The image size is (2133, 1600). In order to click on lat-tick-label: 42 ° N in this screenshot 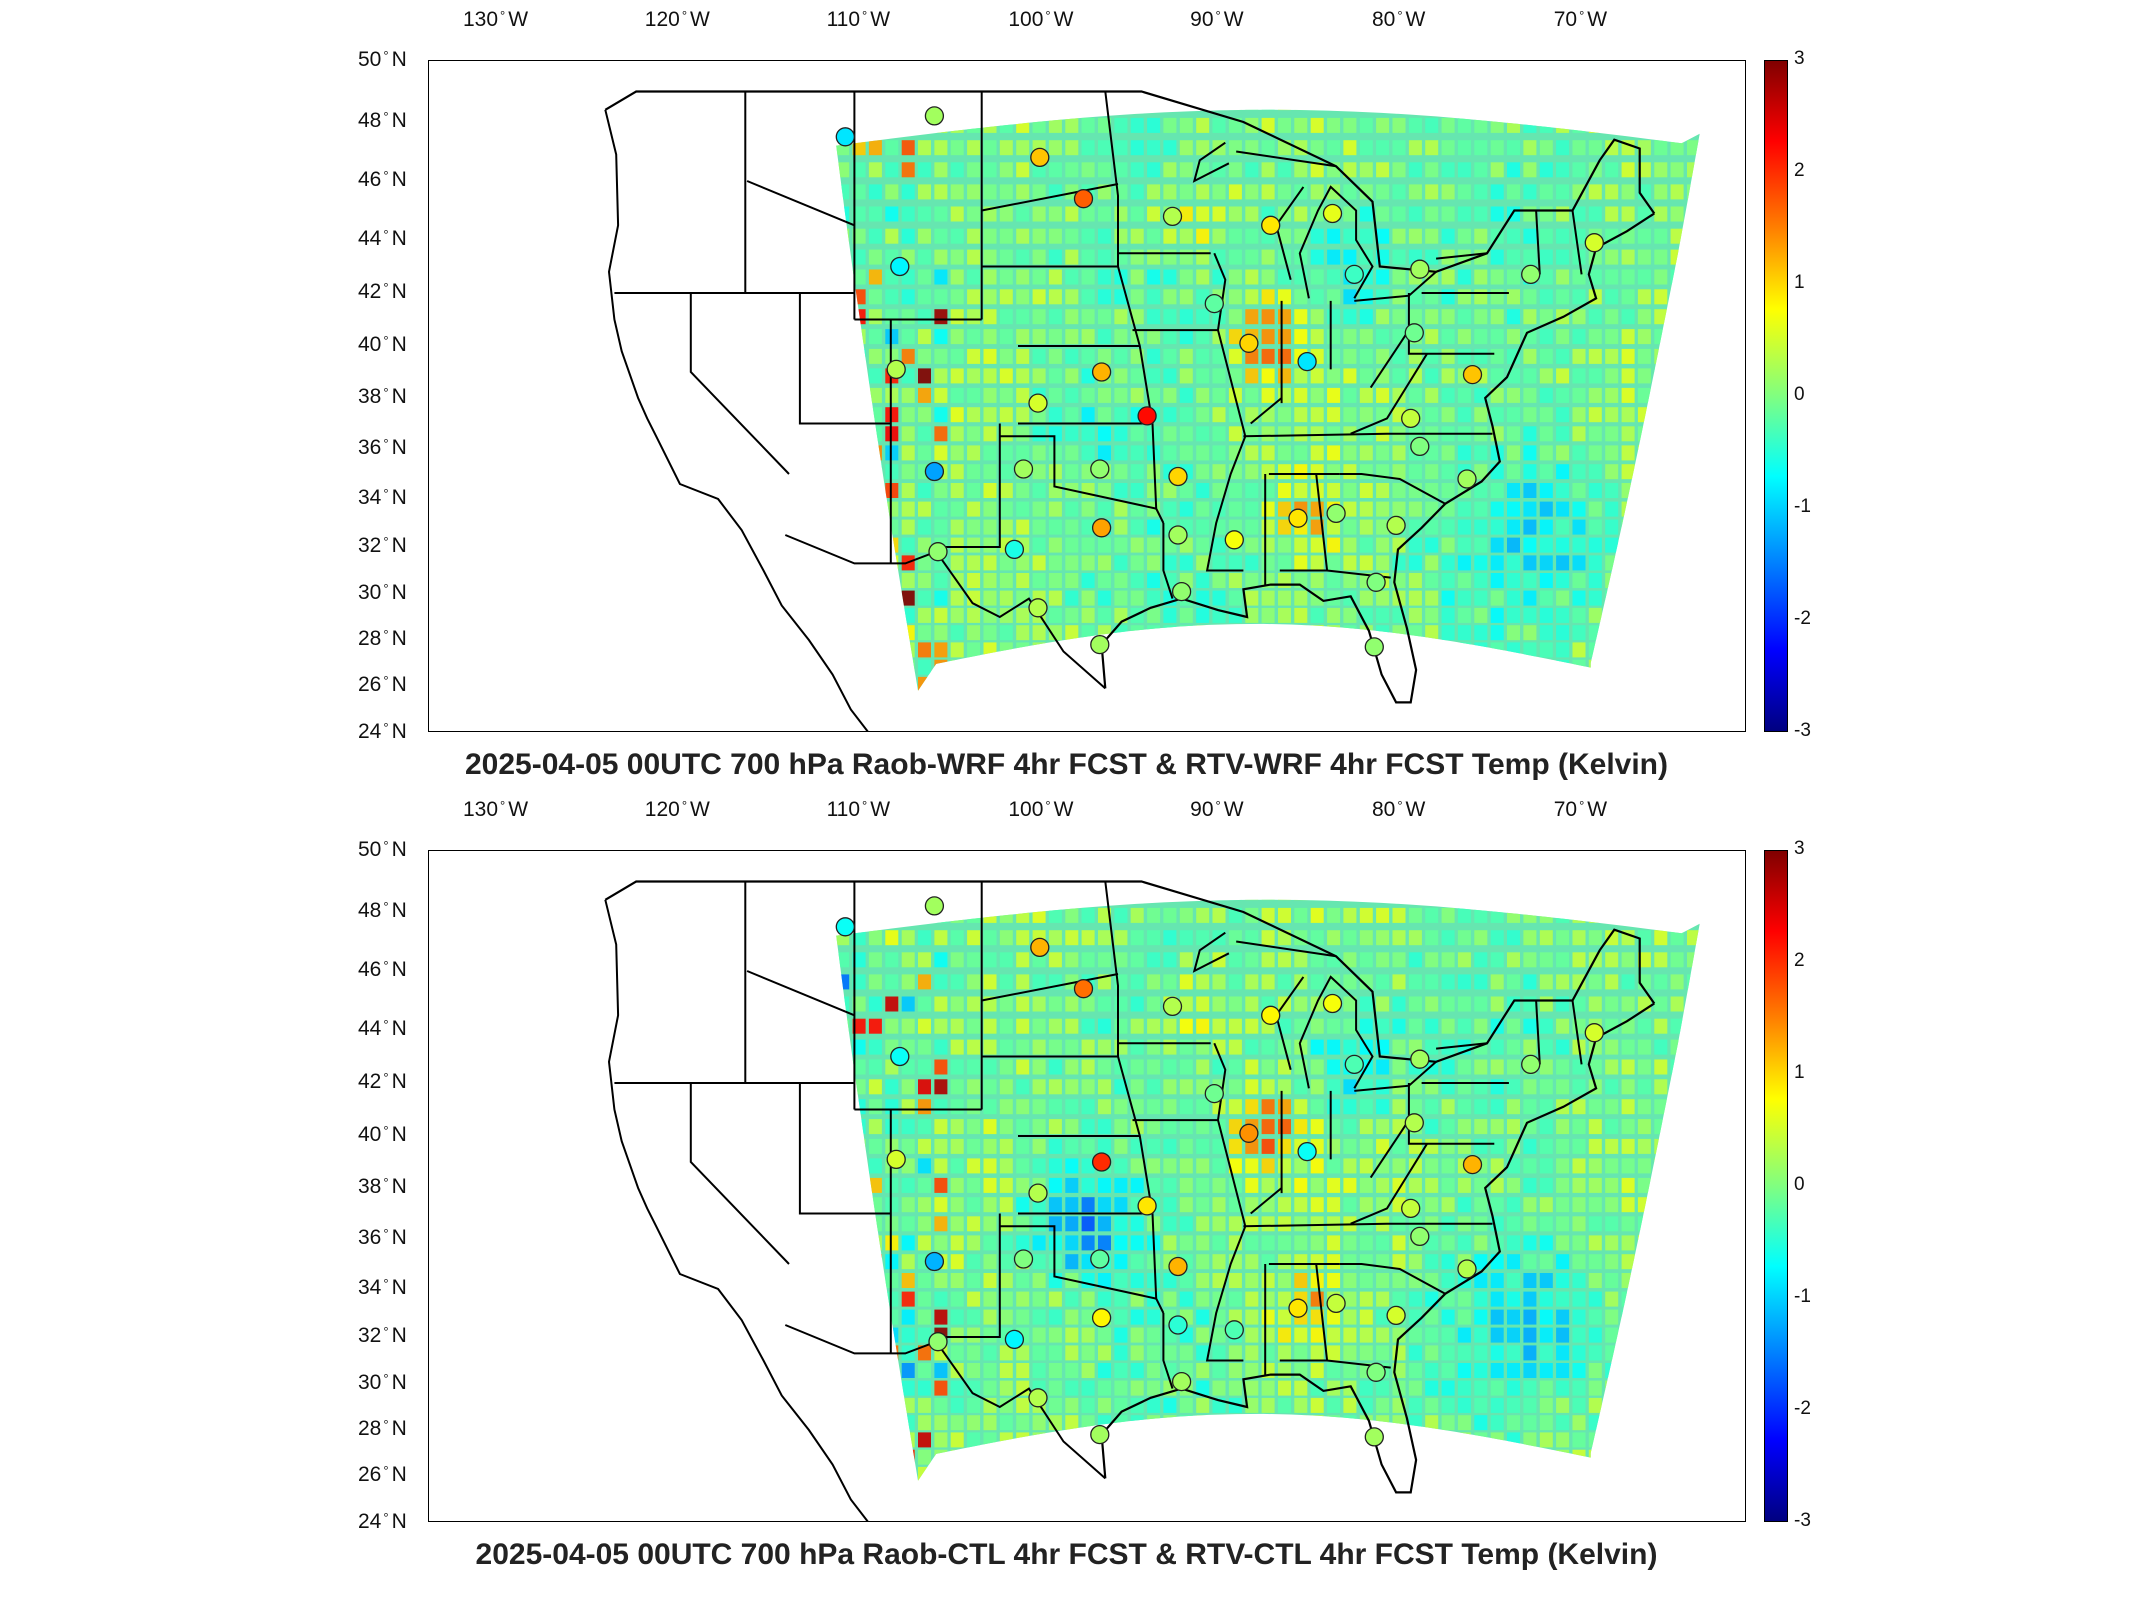, I will do `click(382, 1081)`.